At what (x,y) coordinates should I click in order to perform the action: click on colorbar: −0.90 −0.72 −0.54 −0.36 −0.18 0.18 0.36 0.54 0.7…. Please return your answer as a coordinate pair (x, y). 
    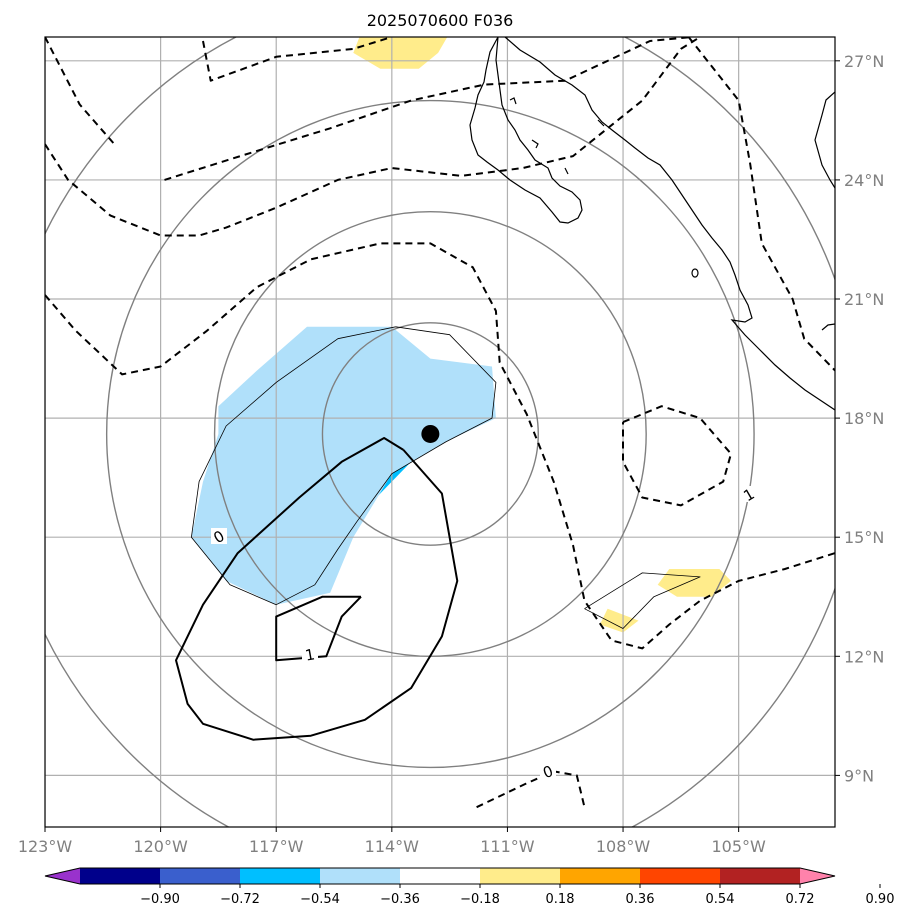
    Looking at the image, I should click on (469, 887).